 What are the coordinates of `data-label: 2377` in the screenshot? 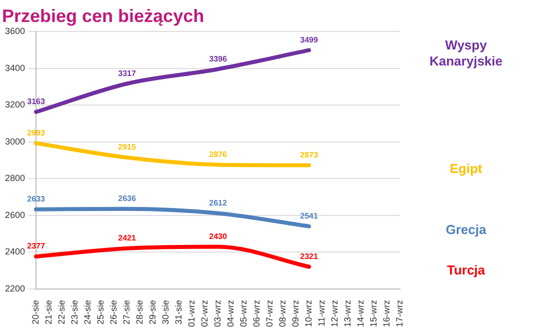 It's located at (36, 246).